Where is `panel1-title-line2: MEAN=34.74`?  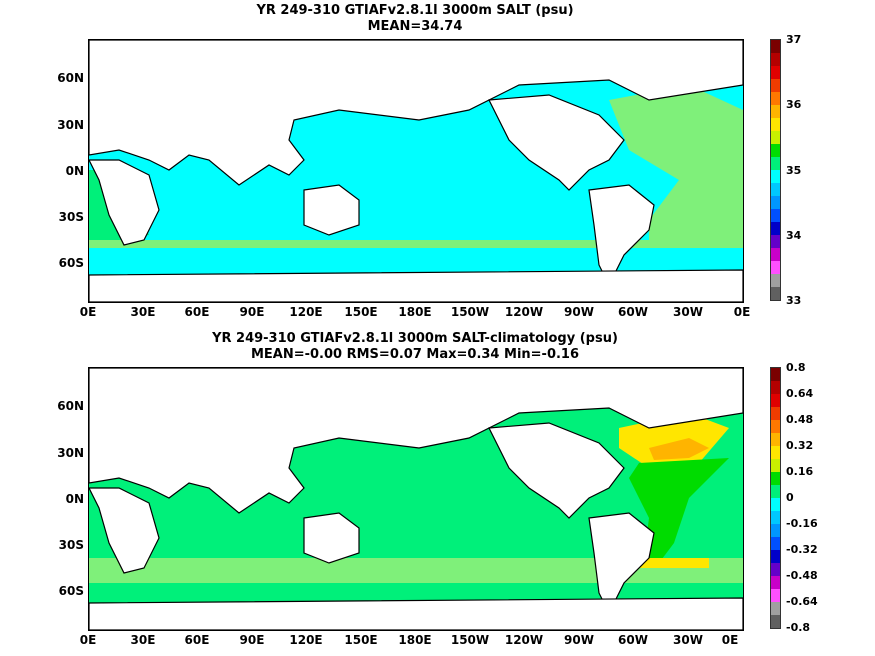 panel1-title-line2: MEAN=34.74 is located at coordinates (415, 26).